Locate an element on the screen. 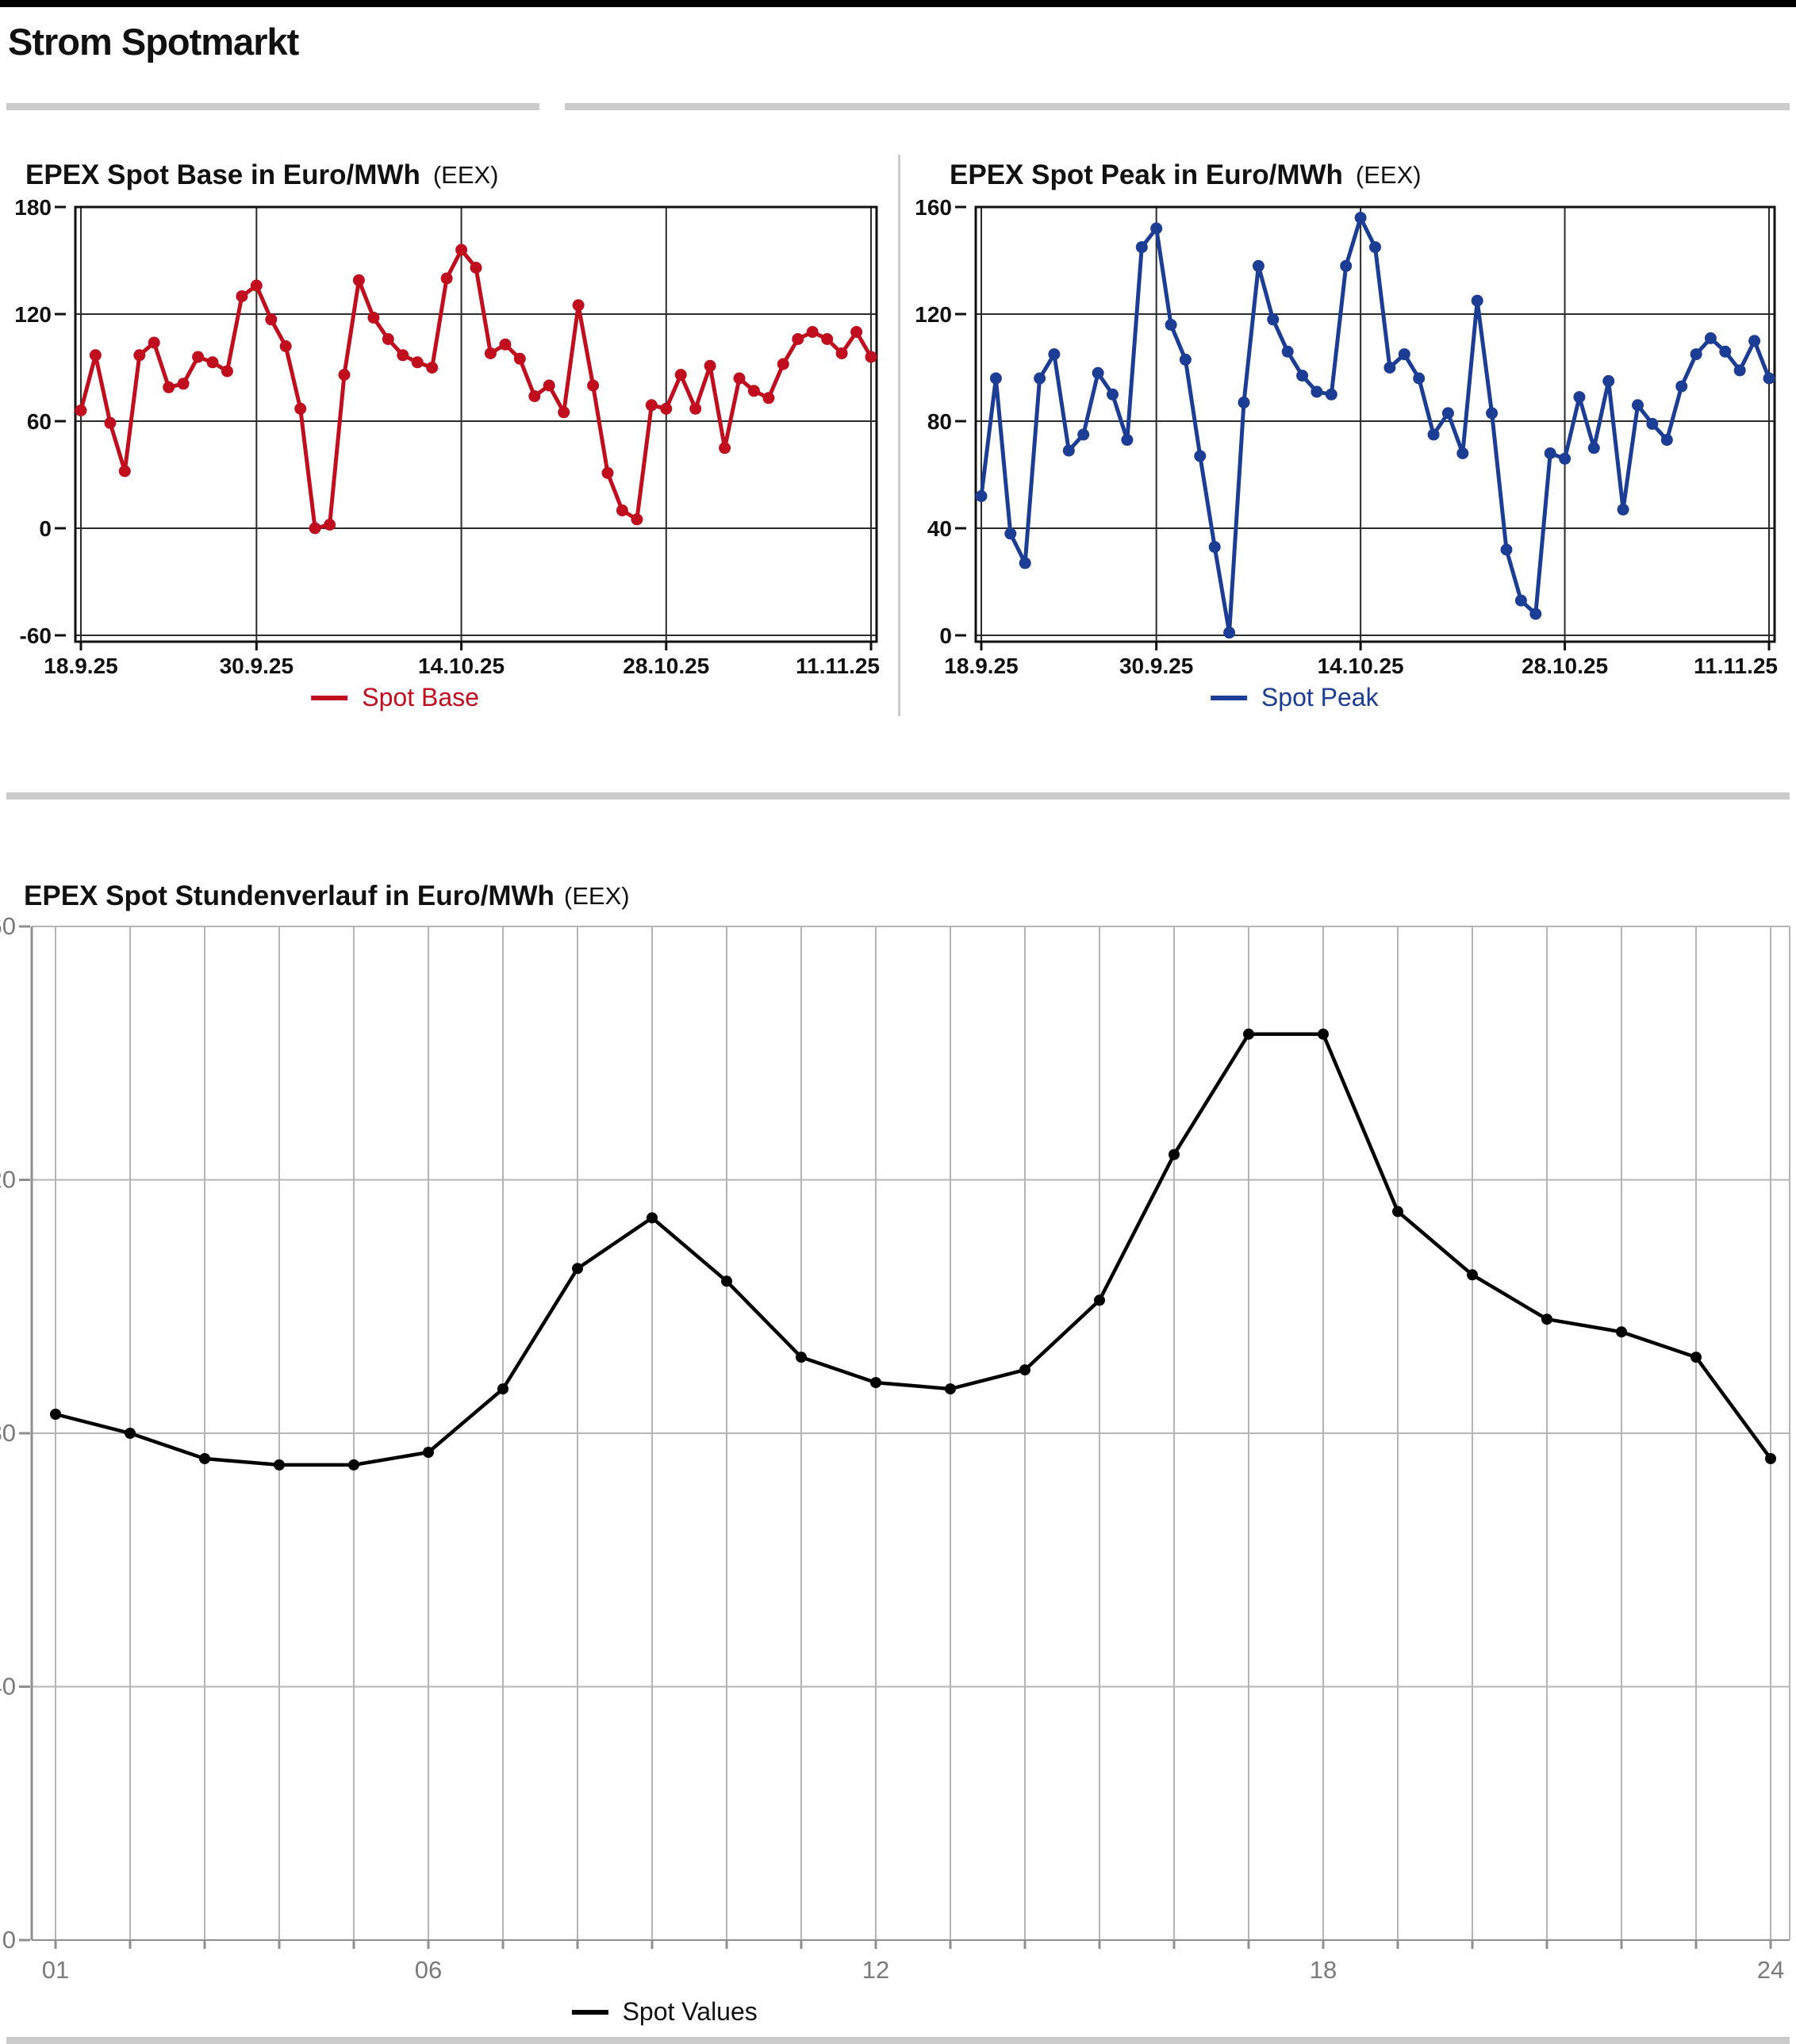  hourly-legend: Spot Values is located at coordinates (898, 2014).